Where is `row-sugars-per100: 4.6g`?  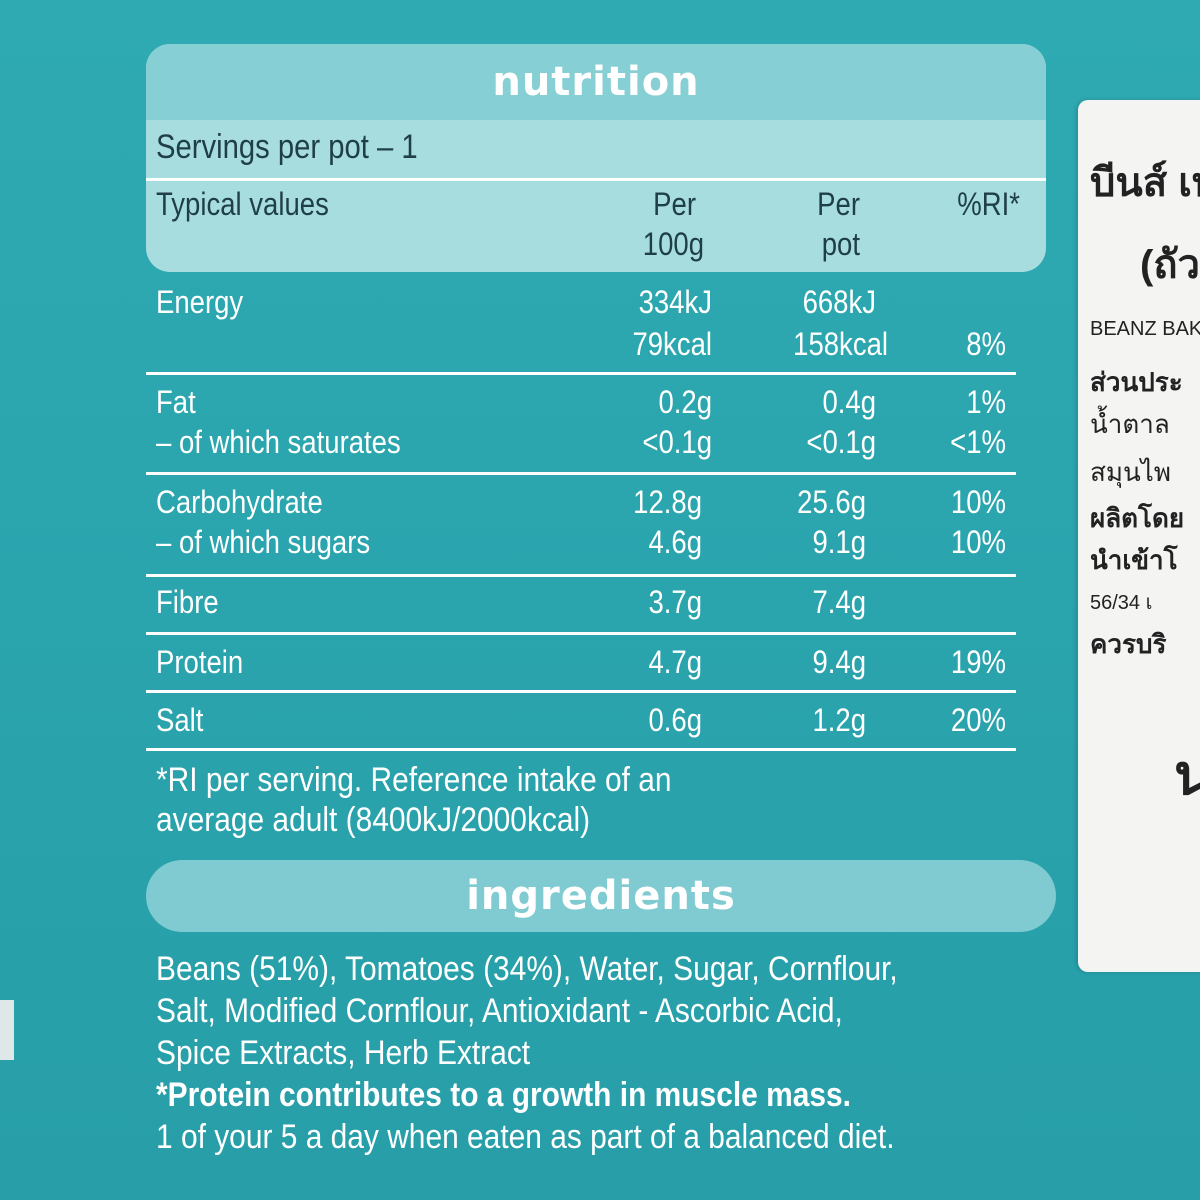
row-sugars-per100: 4.6g is located at coordinates (675, 542).